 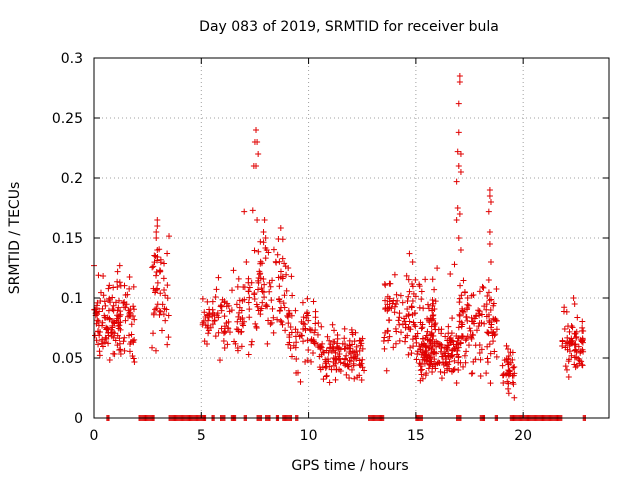 I want to click on y-tick-label: 0.3, so click(x=72, y=59).